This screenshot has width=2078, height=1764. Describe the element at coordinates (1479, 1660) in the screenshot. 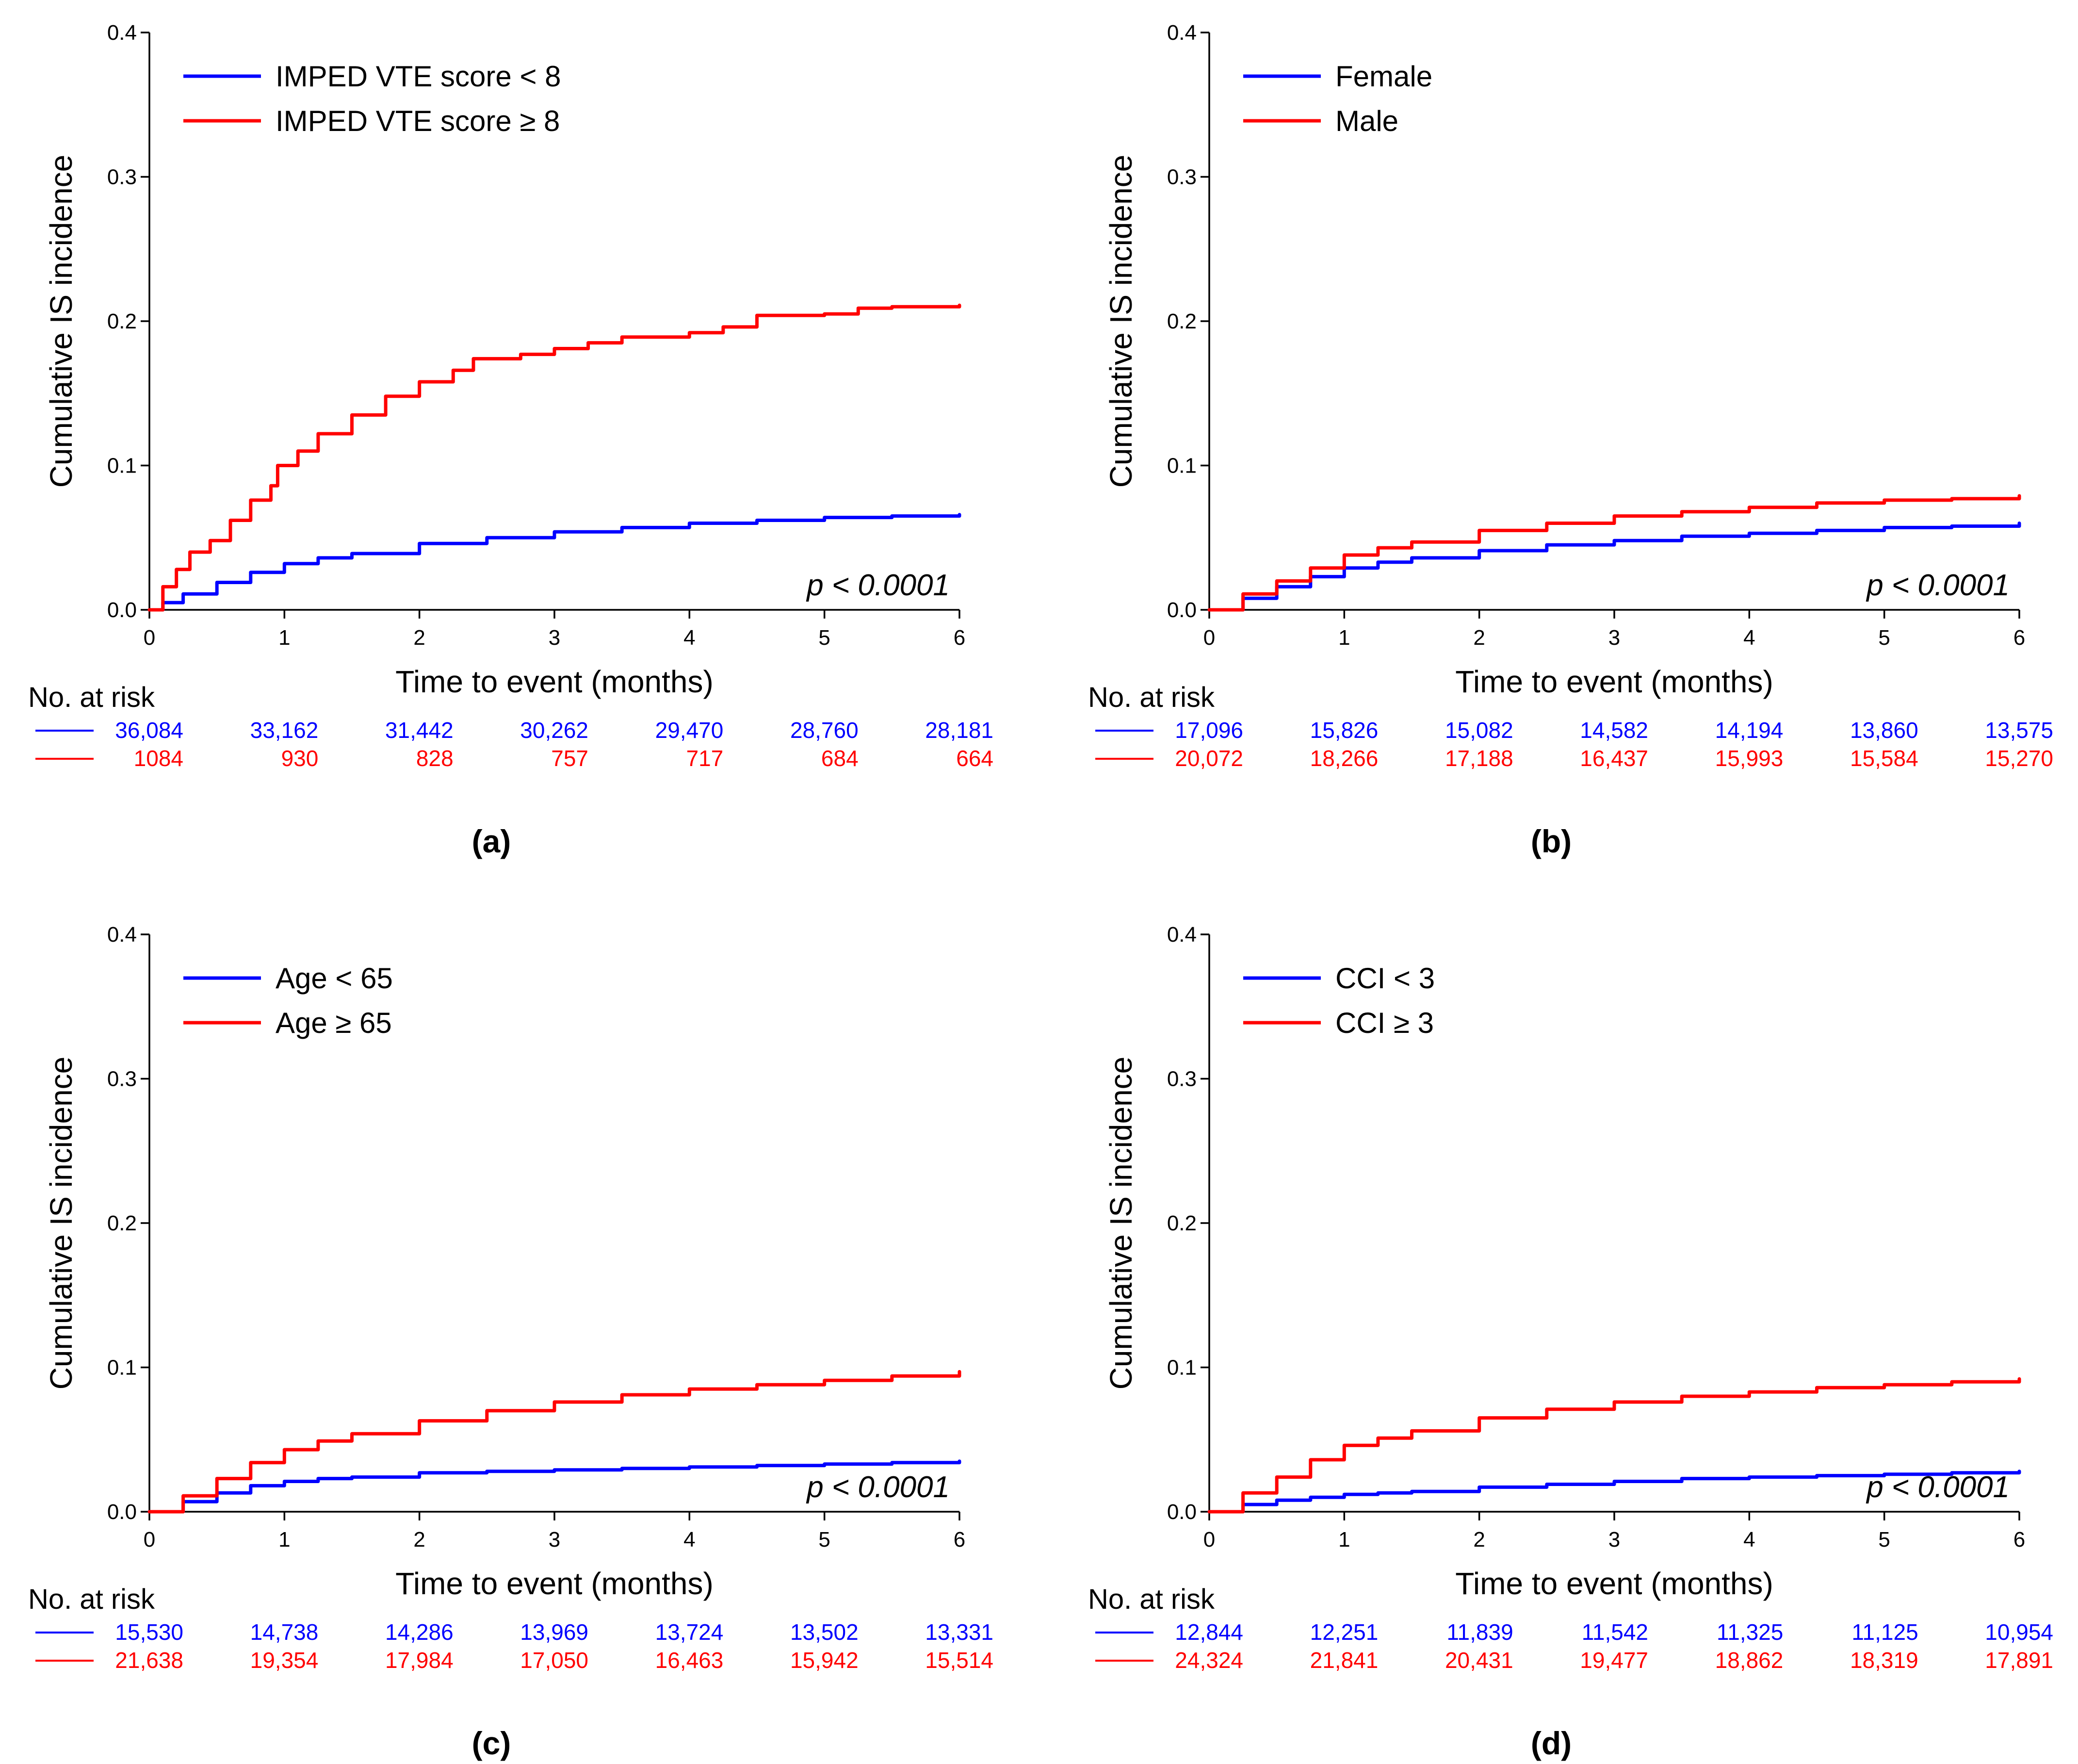

I see `risk-number: 20,431` at that location.